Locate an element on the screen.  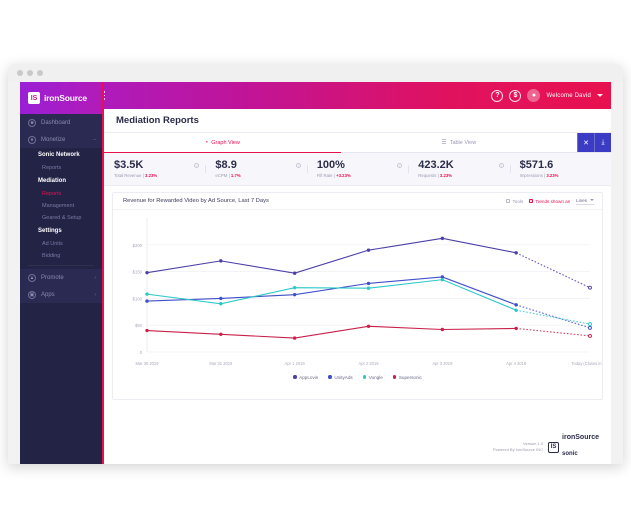
sidebar-item-promote: ▲ Promote › is located at coordinates (61, 277).